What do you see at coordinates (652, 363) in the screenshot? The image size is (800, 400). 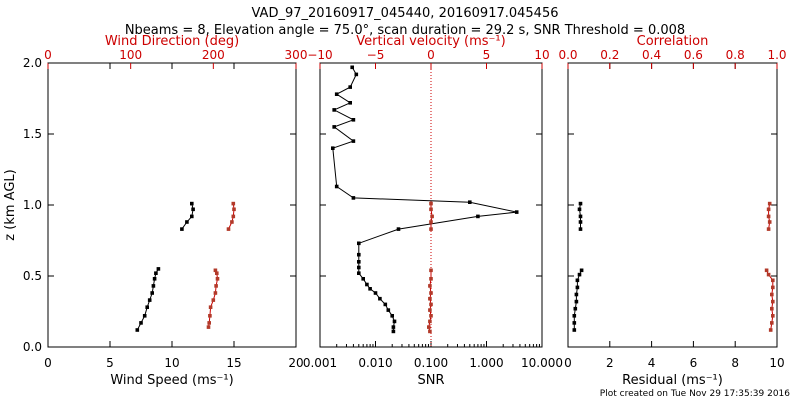 I see `bottom-tick-label: 4` at bounding box center [652, 363].